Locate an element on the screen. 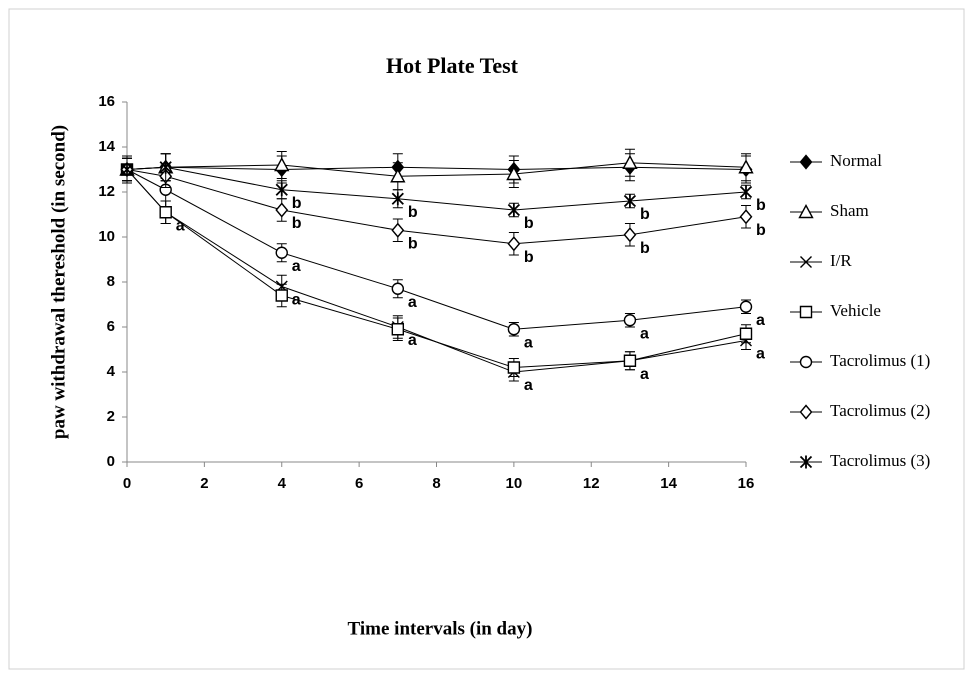 This screenshot has width=973, height=678. x-tick-label: 6 is located at coordinates (359, 483).